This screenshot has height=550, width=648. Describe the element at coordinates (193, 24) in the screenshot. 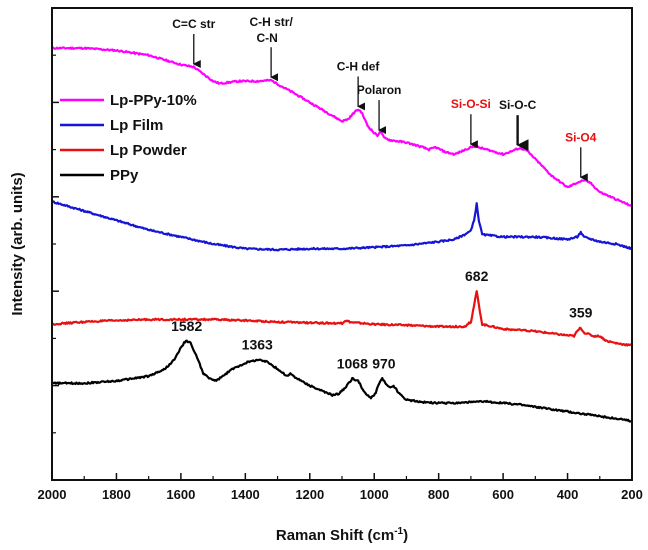

I see `annotation-label: C=C str` at that location.